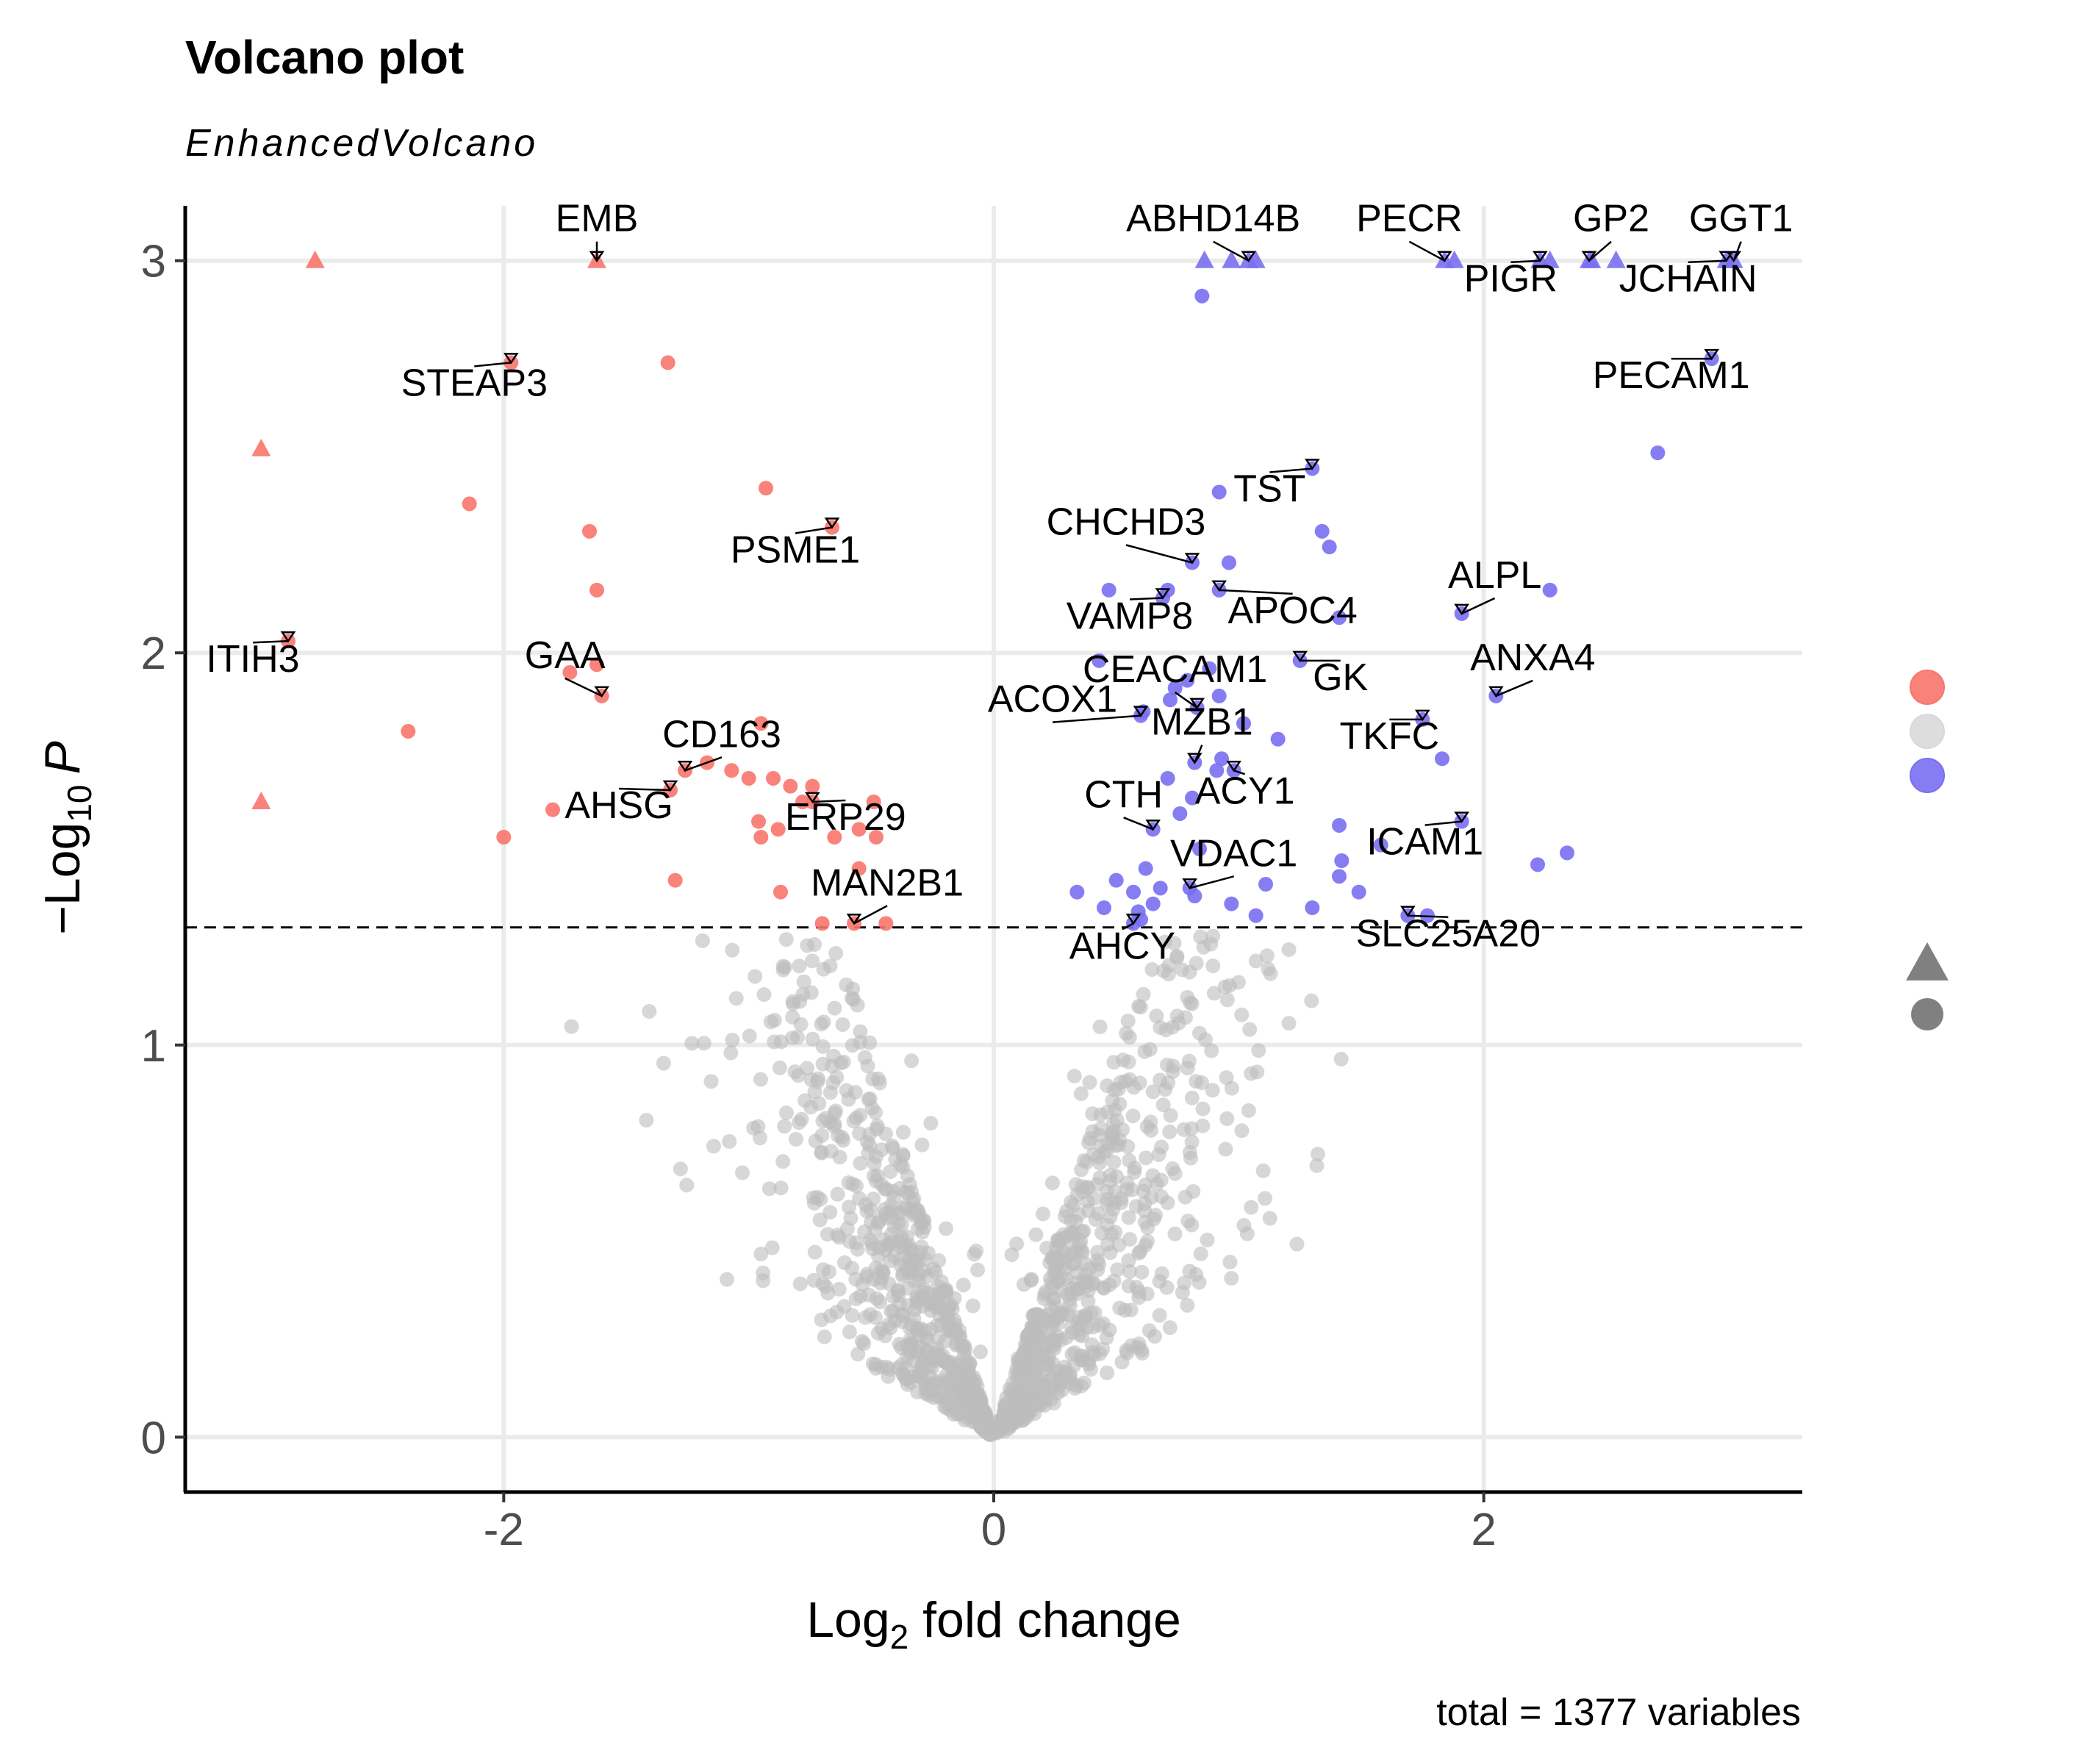  What do you see at coordinates (1611, 219) in the screenshot?
I see `gene-label: GP2` at bounding box center [1611, 219].